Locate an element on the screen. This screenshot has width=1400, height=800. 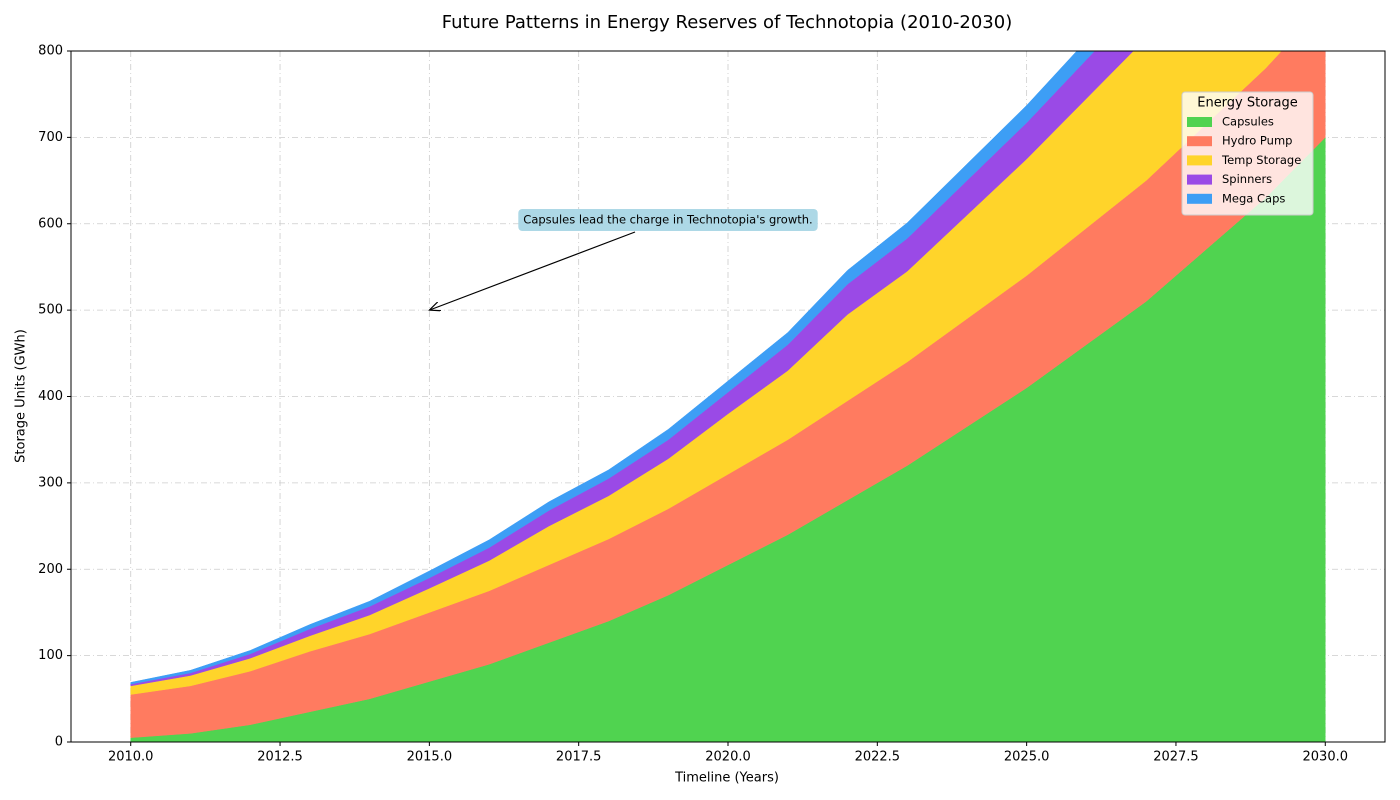
annotation-box is located at coordinates (668, 220).